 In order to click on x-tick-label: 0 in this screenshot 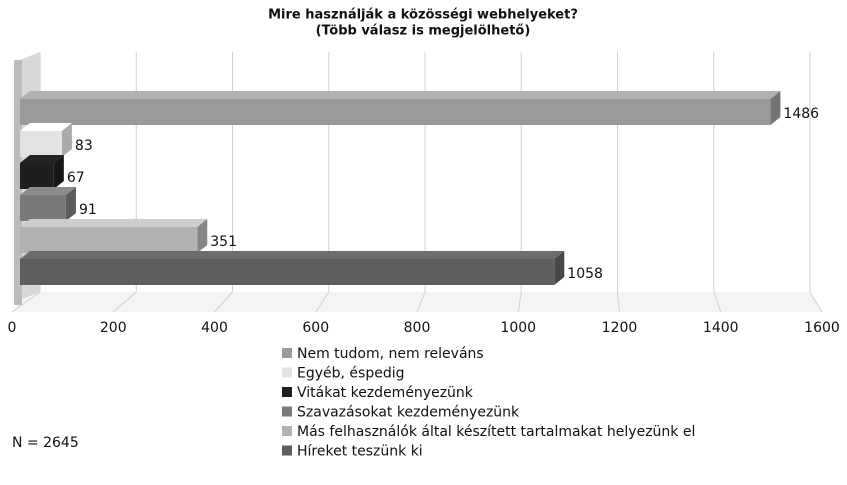, I will do `click(12, 328)`.